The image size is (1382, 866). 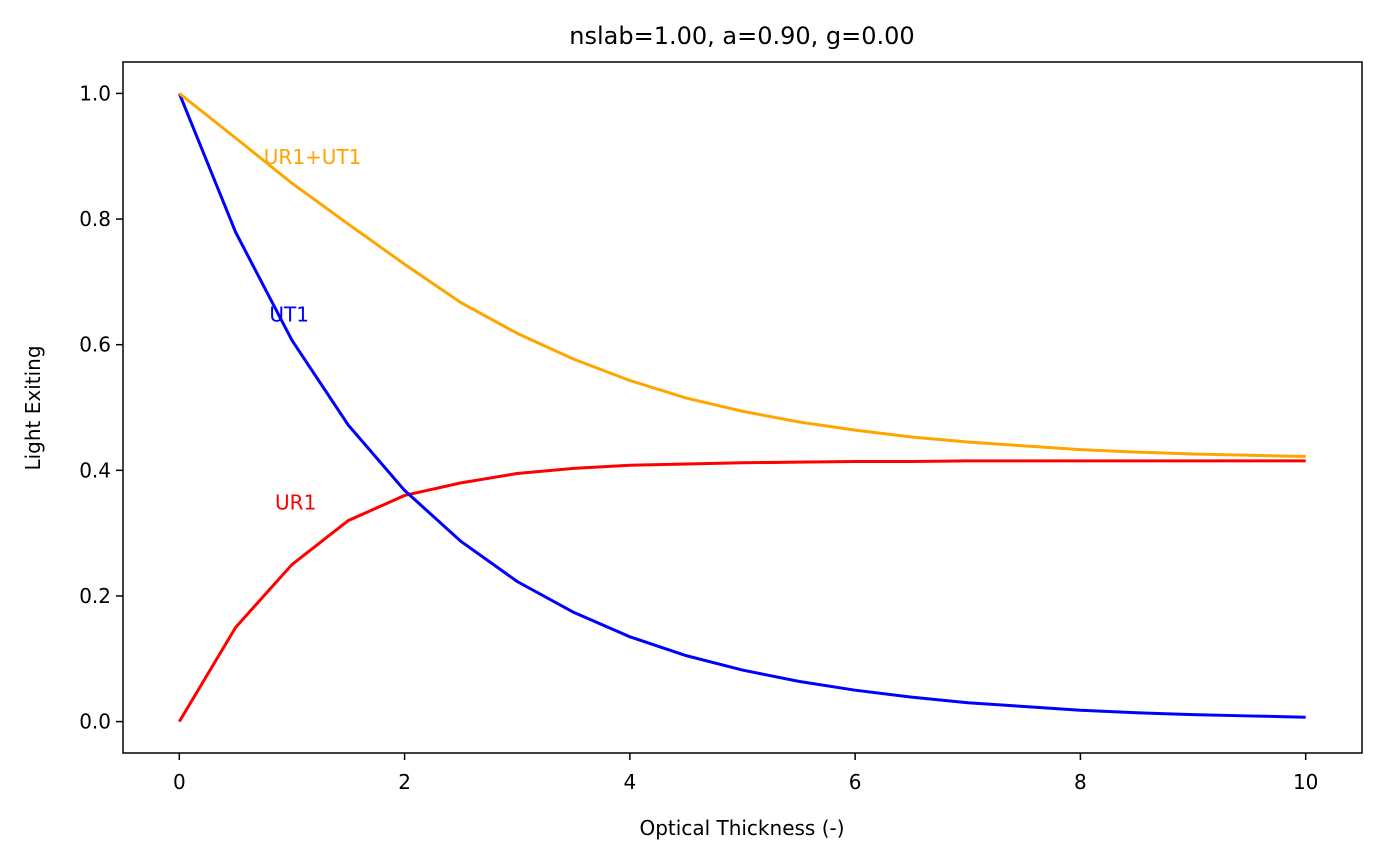 What do you see at coordinates (741, 828) in the screenshot?
I see `x-axis-label: Optical Thickness (-)` at bounding box center [741, 828].